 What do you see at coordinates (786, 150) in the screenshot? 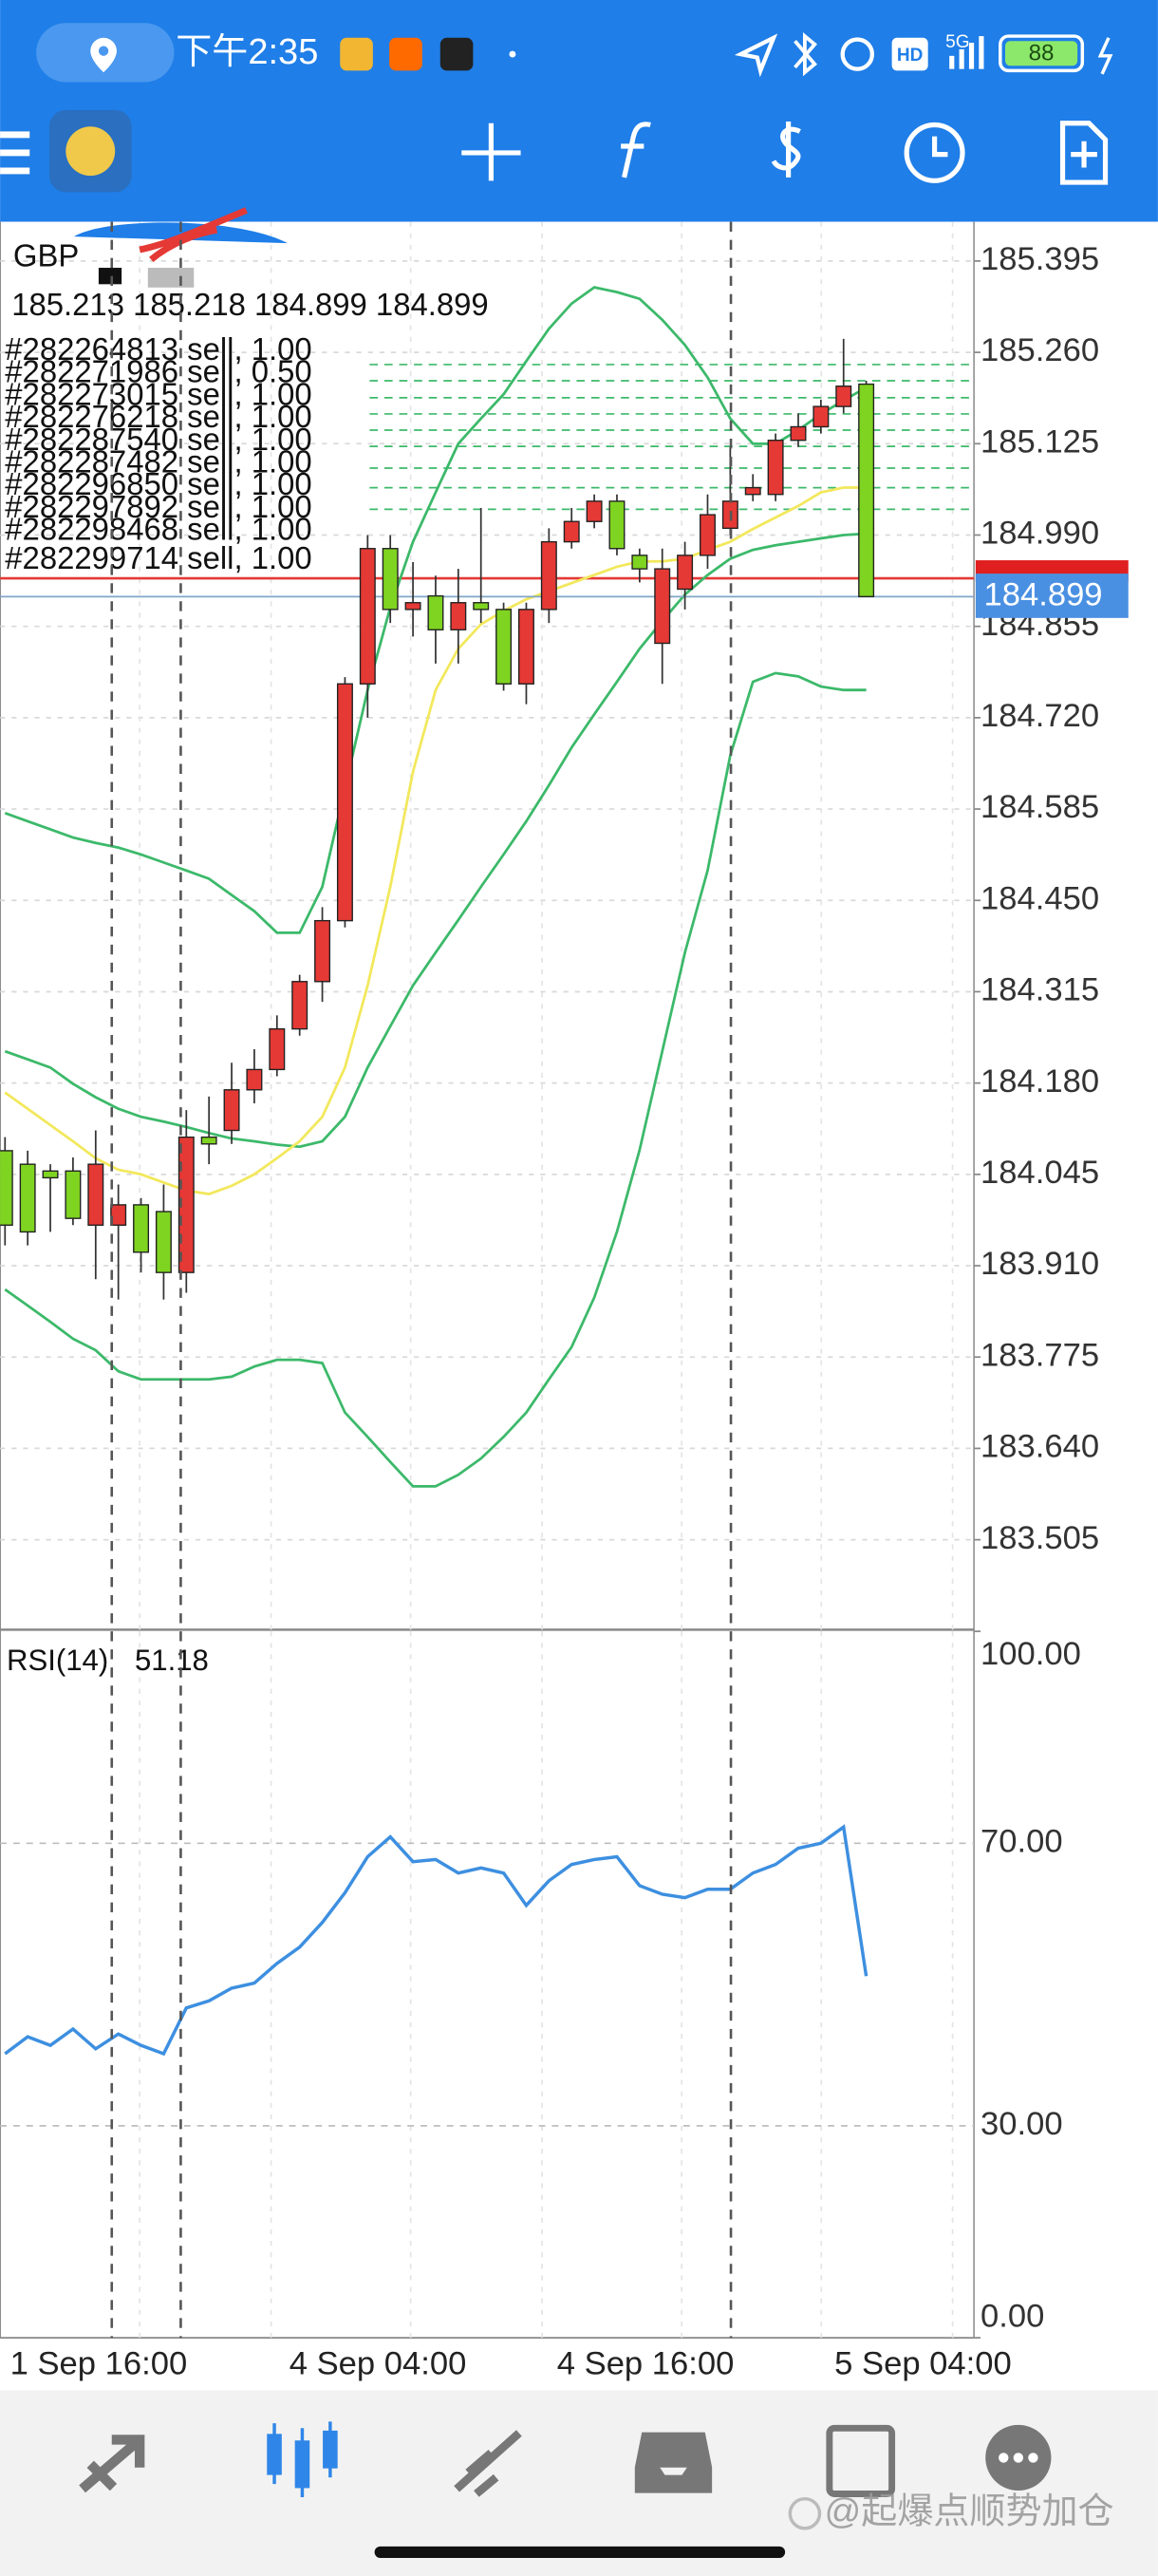
I see `trade-button` at bounding box center [786, 150].